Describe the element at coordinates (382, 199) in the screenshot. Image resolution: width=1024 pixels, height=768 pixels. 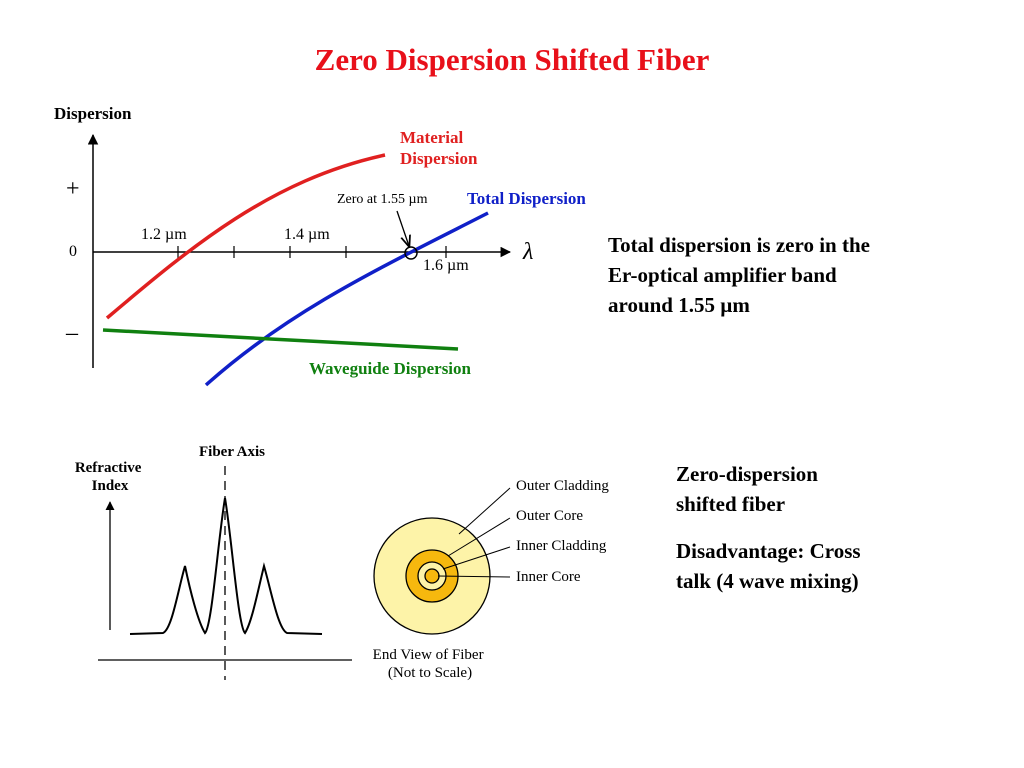
I see `zero-callout-label: Zero at 1.55 µm` at that location.